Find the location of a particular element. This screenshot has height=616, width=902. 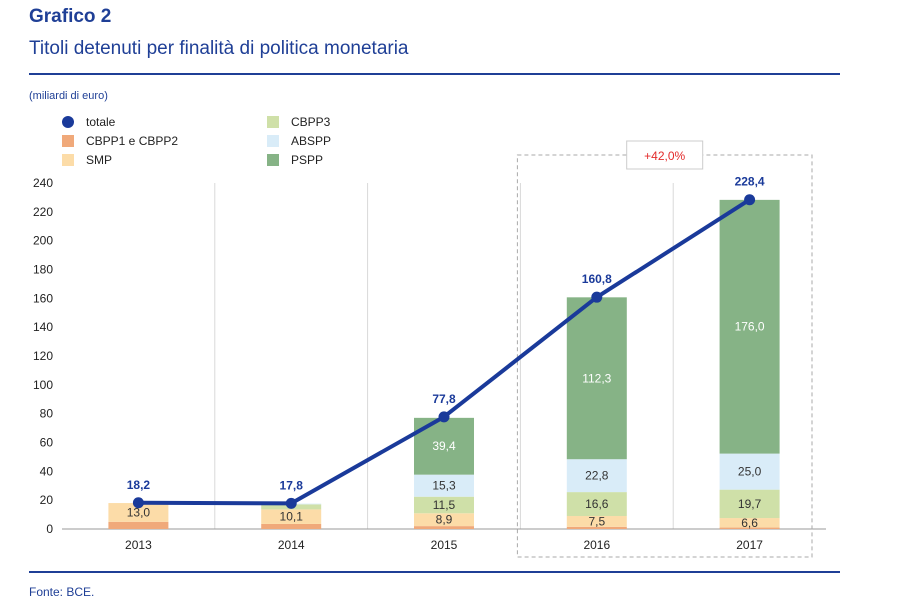

x-tick-label: 2015 is located at coordinates (444, 545).